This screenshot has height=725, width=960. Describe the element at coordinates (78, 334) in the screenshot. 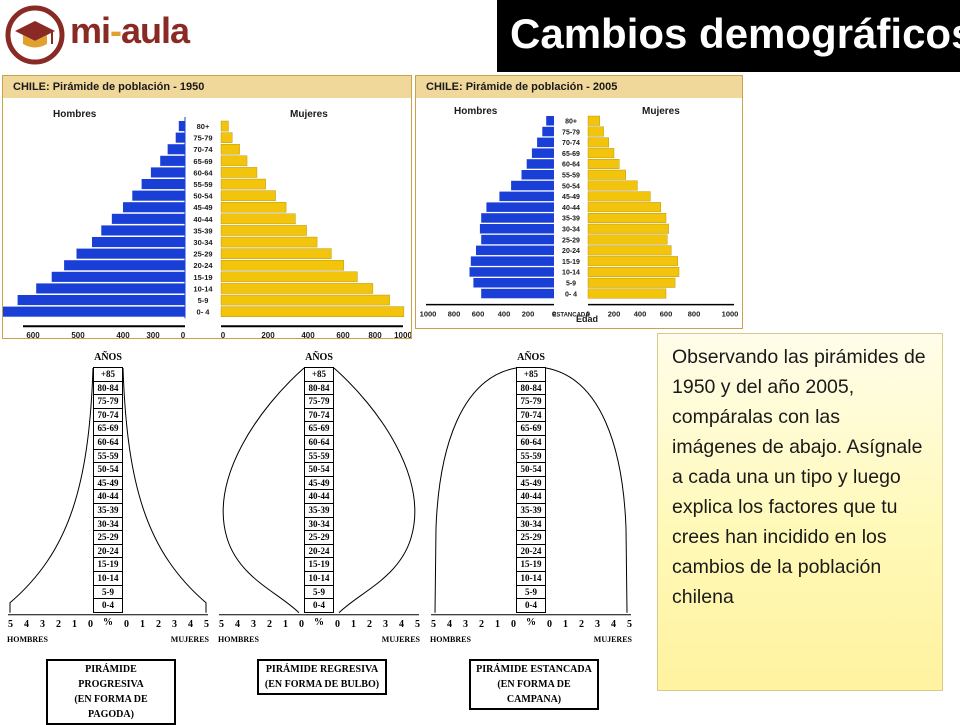

I see `tick-label: 500` at that location.